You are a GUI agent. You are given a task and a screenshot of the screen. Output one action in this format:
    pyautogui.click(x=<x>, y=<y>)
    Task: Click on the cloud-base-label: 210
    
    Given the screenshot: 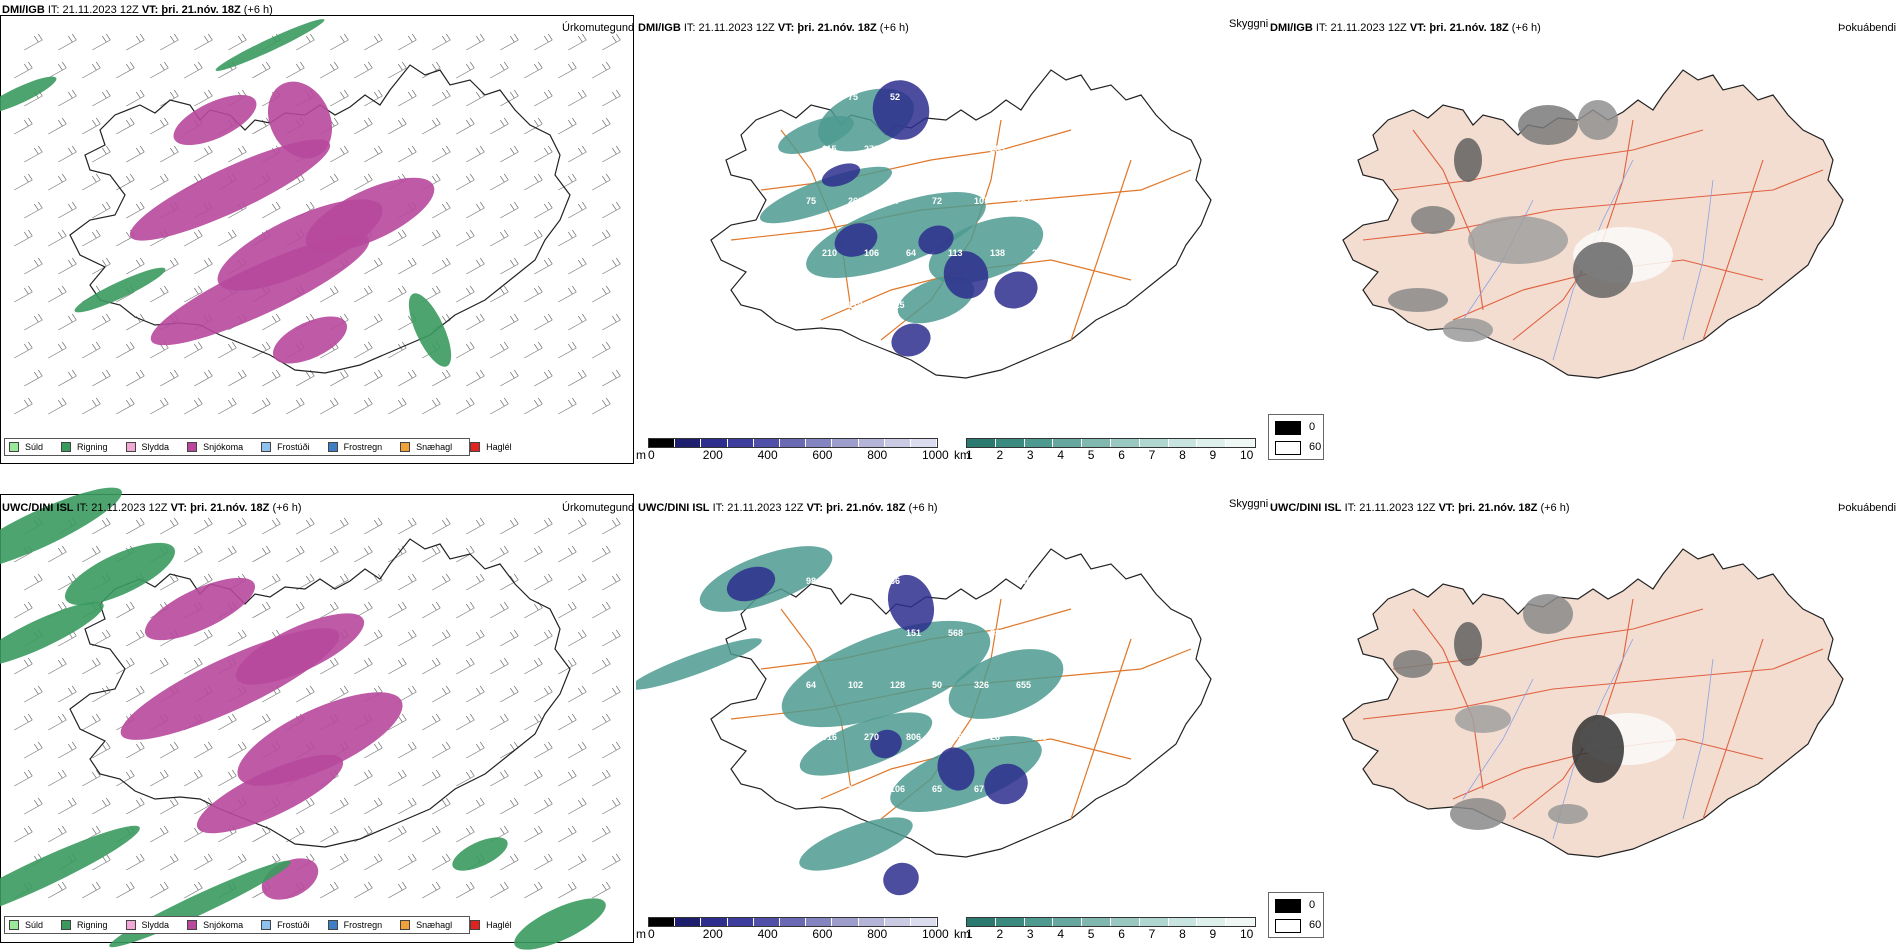 What is the action you would take?
    pyautogui.click(x=829, y=253)
    